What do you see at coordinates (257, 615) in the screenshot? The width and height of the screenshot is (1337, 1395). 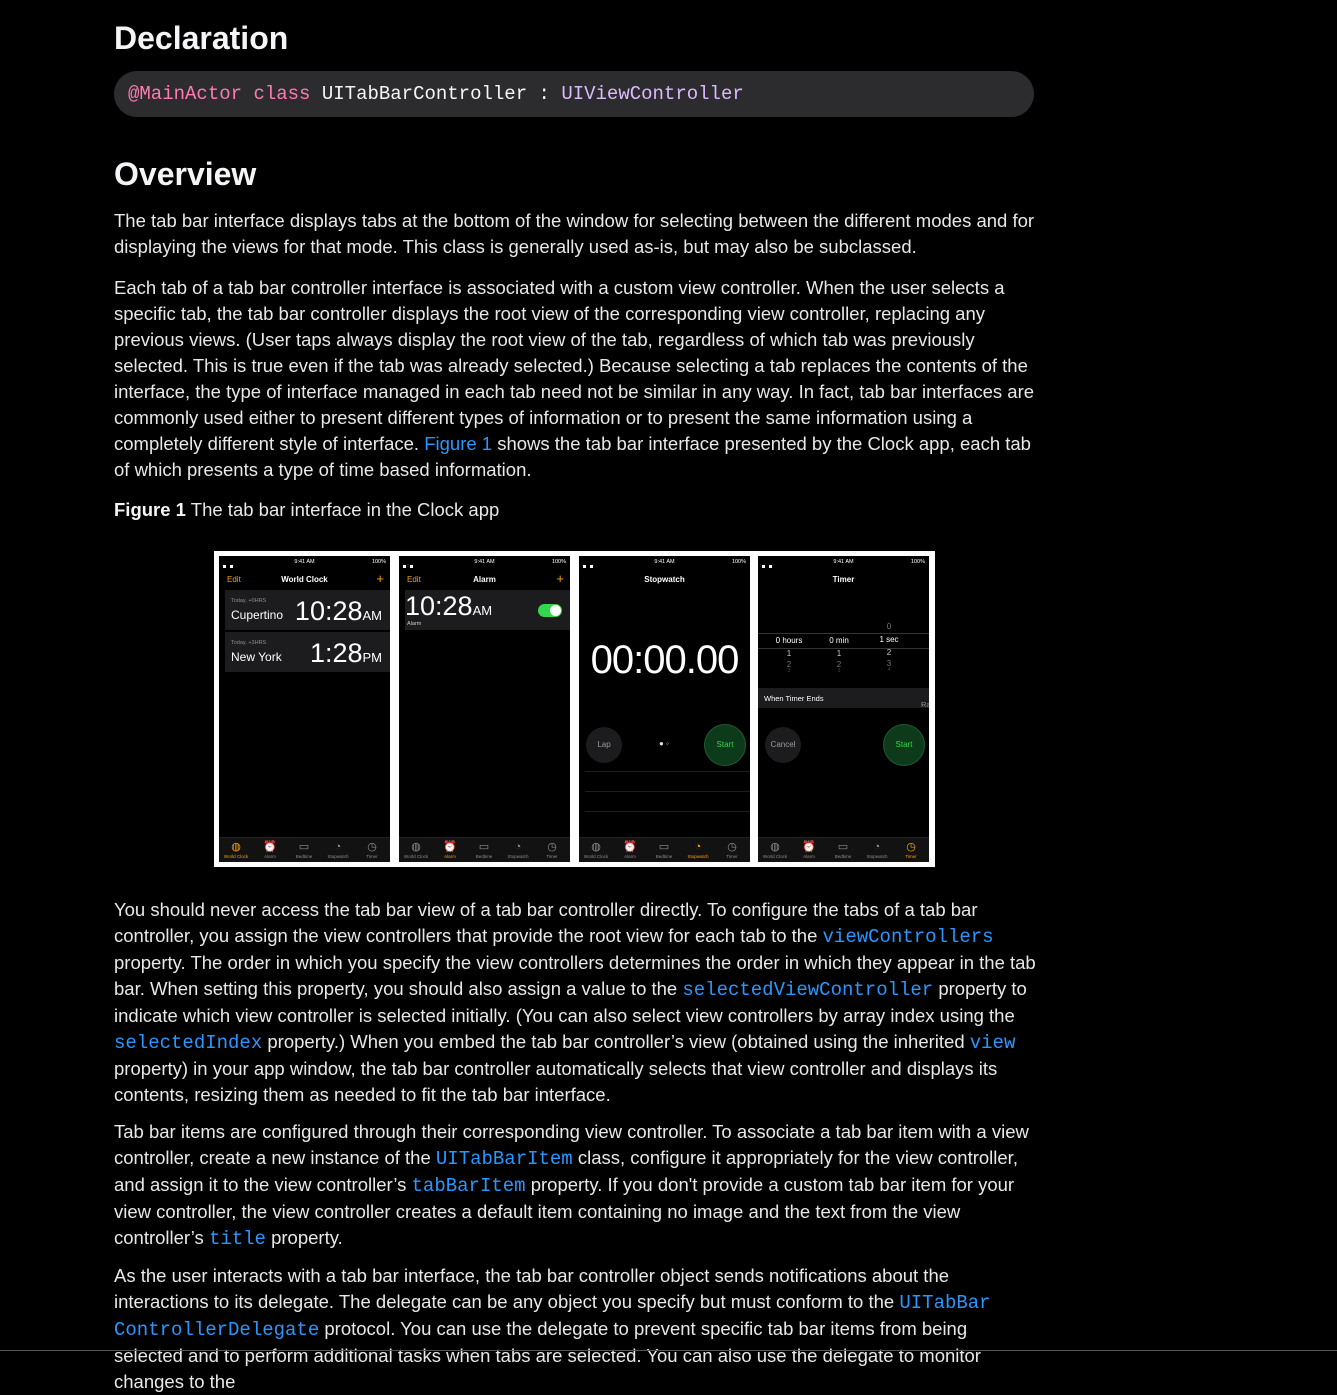 I see `row-city: Cupertino` at bounding box center [257, 615].